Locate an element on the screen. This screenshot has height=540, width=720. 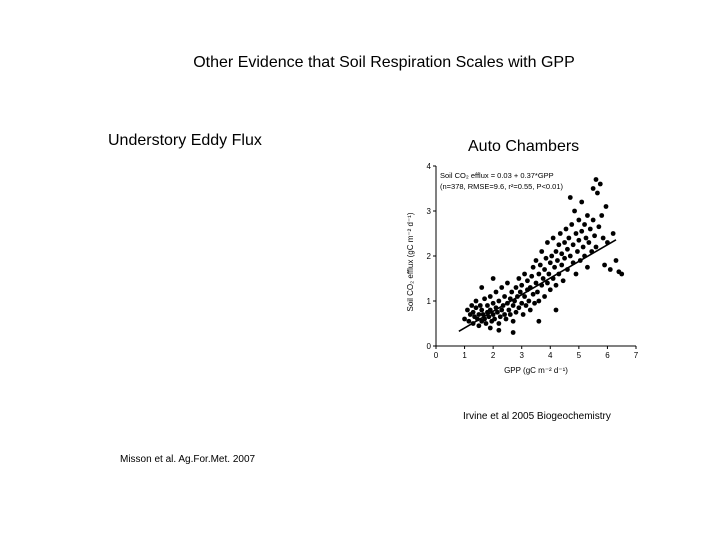
regression-line is located at coordinates (537, 286).